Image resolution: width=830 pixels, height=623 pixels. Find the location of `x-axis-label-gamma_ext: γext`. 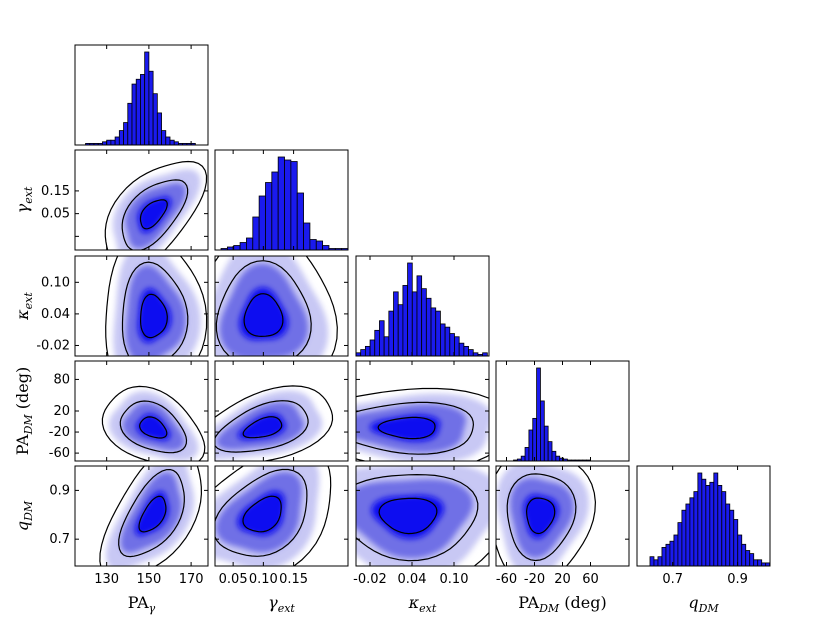

x-axis-label-gamma_ext: γext is located at coordinates (281, 604).